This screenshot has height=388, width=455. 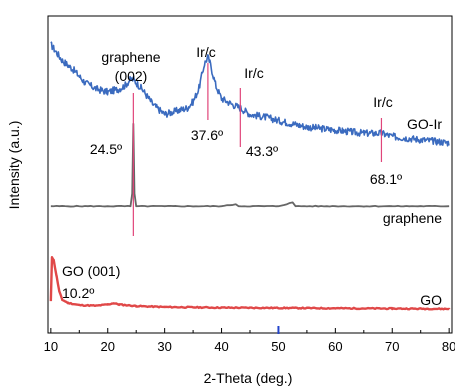 What do you see at coordinates (386, 179) in the screenshot?
I see `annotation-angle-68-1: 68.1º` at bounding box center [386, 179].